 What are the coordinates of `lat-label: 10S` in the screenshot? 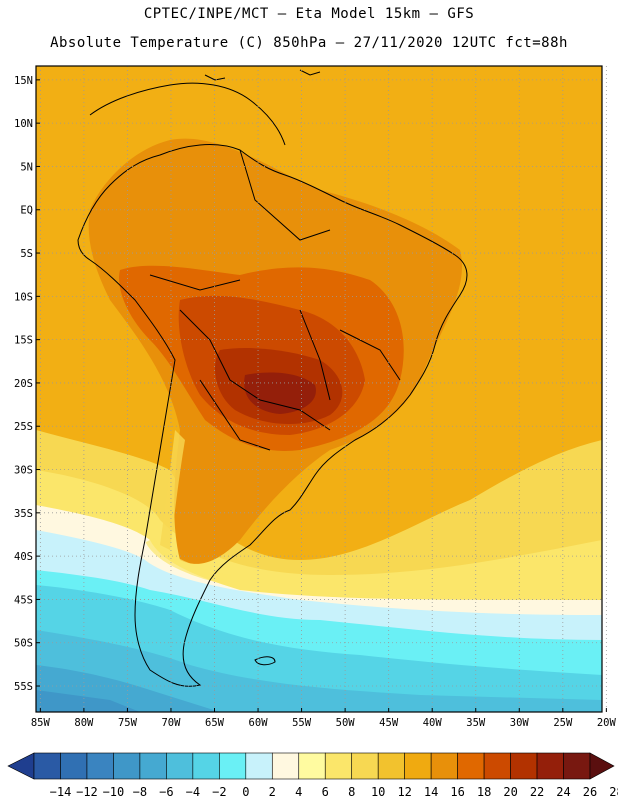 It's located at (23, 297).